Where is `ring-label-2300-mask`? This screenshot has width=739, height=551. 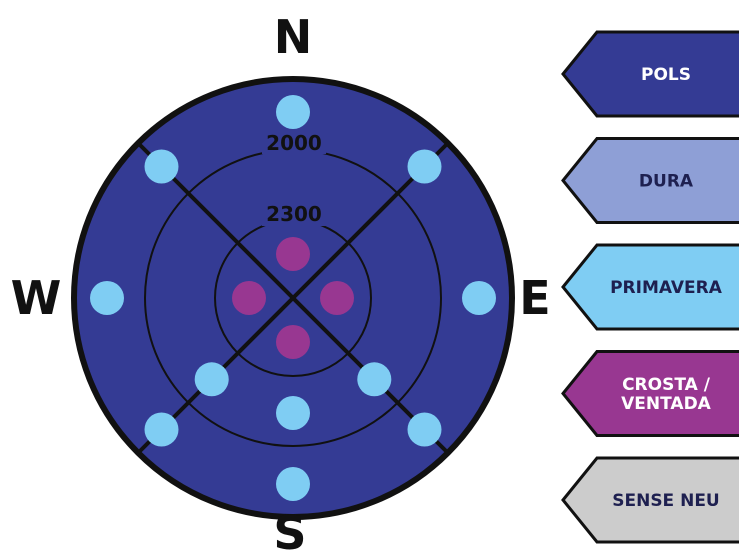 ring-label-2300-mask is located at coordinates (294, 214).